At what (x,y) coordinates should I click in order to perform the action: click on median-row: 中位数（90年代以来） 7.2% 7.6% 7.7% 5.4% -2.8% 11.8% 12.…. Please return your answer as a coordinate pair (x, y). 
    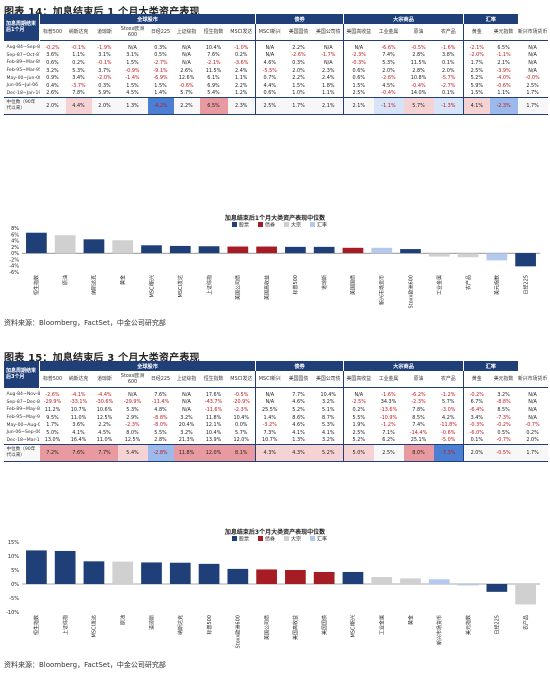
    Looking at the image, I should click on (275, 453).